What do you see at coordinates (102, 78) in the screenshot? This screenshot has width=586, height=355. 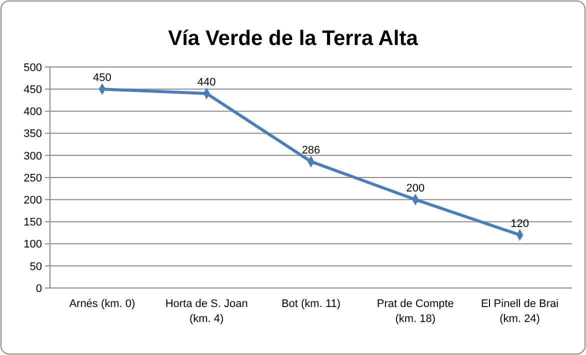 I see `data-label: 450` at bounding box center [102, 78].